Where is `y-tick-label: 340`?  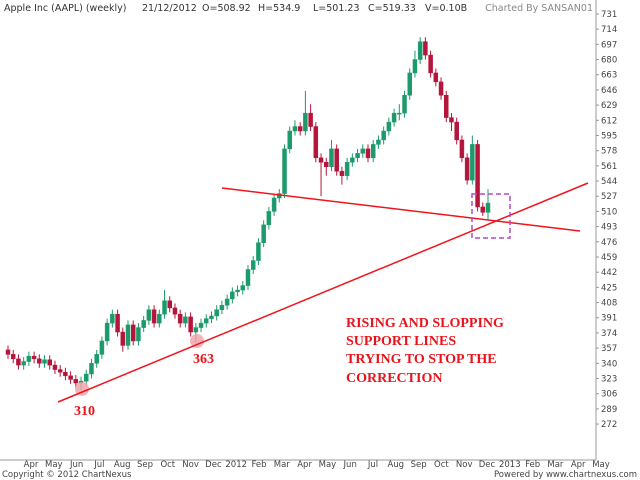
y-tick-label: 340 is located at coordinates (609, 364).